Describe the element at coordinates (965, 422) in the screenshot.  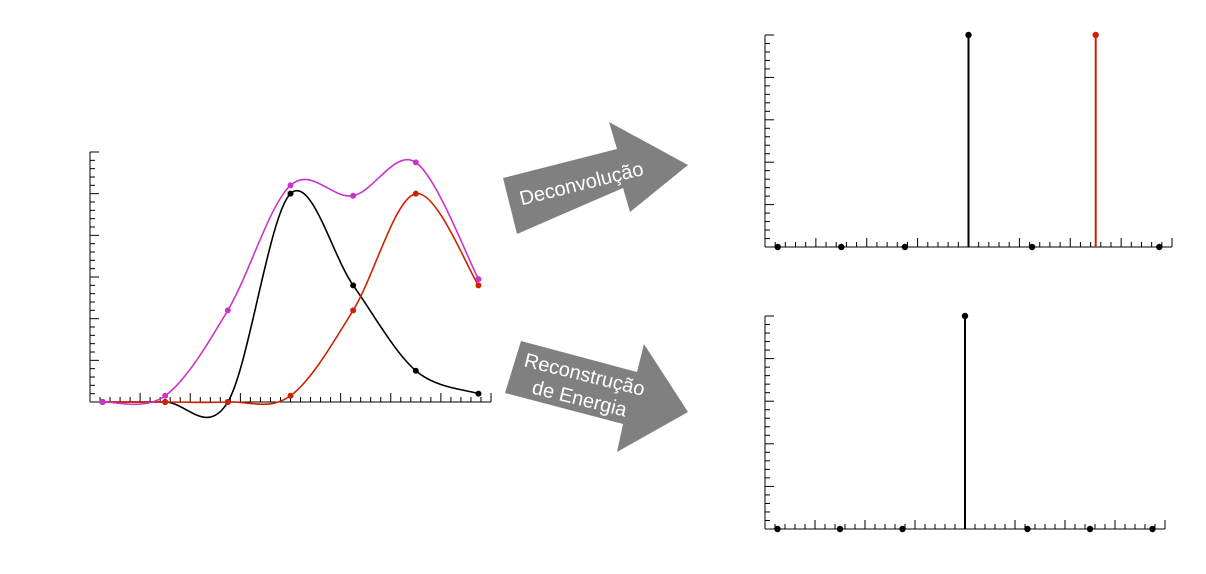
I see `chart-energy-reconstruction-result` at that location.